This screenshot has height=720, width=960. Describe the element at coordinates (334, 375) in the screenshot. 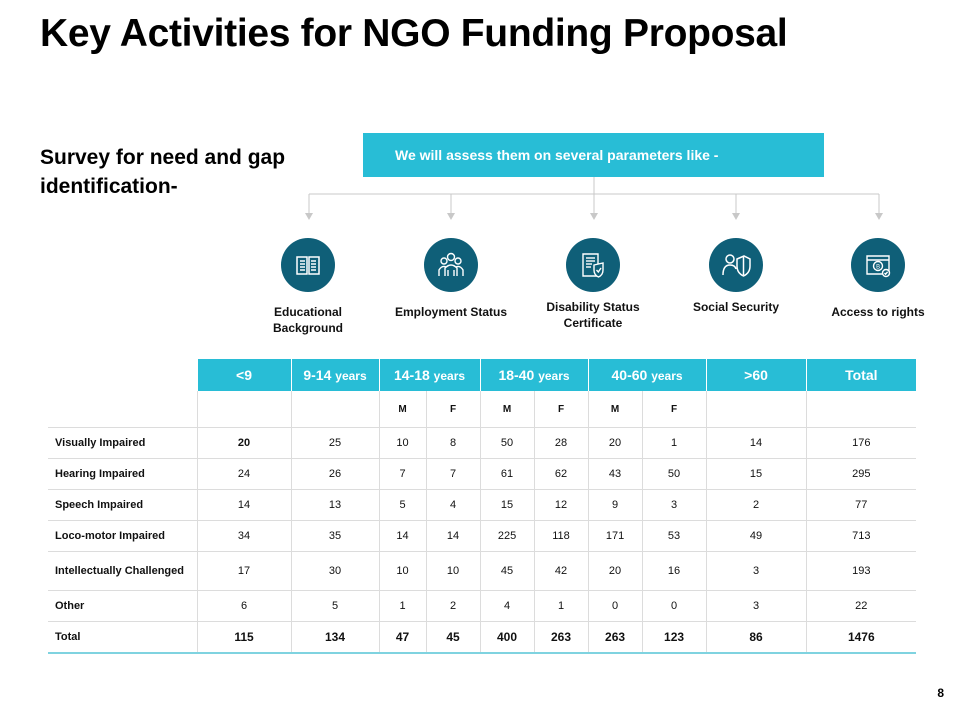

I see `header-cell: 9-14 years` at that location.